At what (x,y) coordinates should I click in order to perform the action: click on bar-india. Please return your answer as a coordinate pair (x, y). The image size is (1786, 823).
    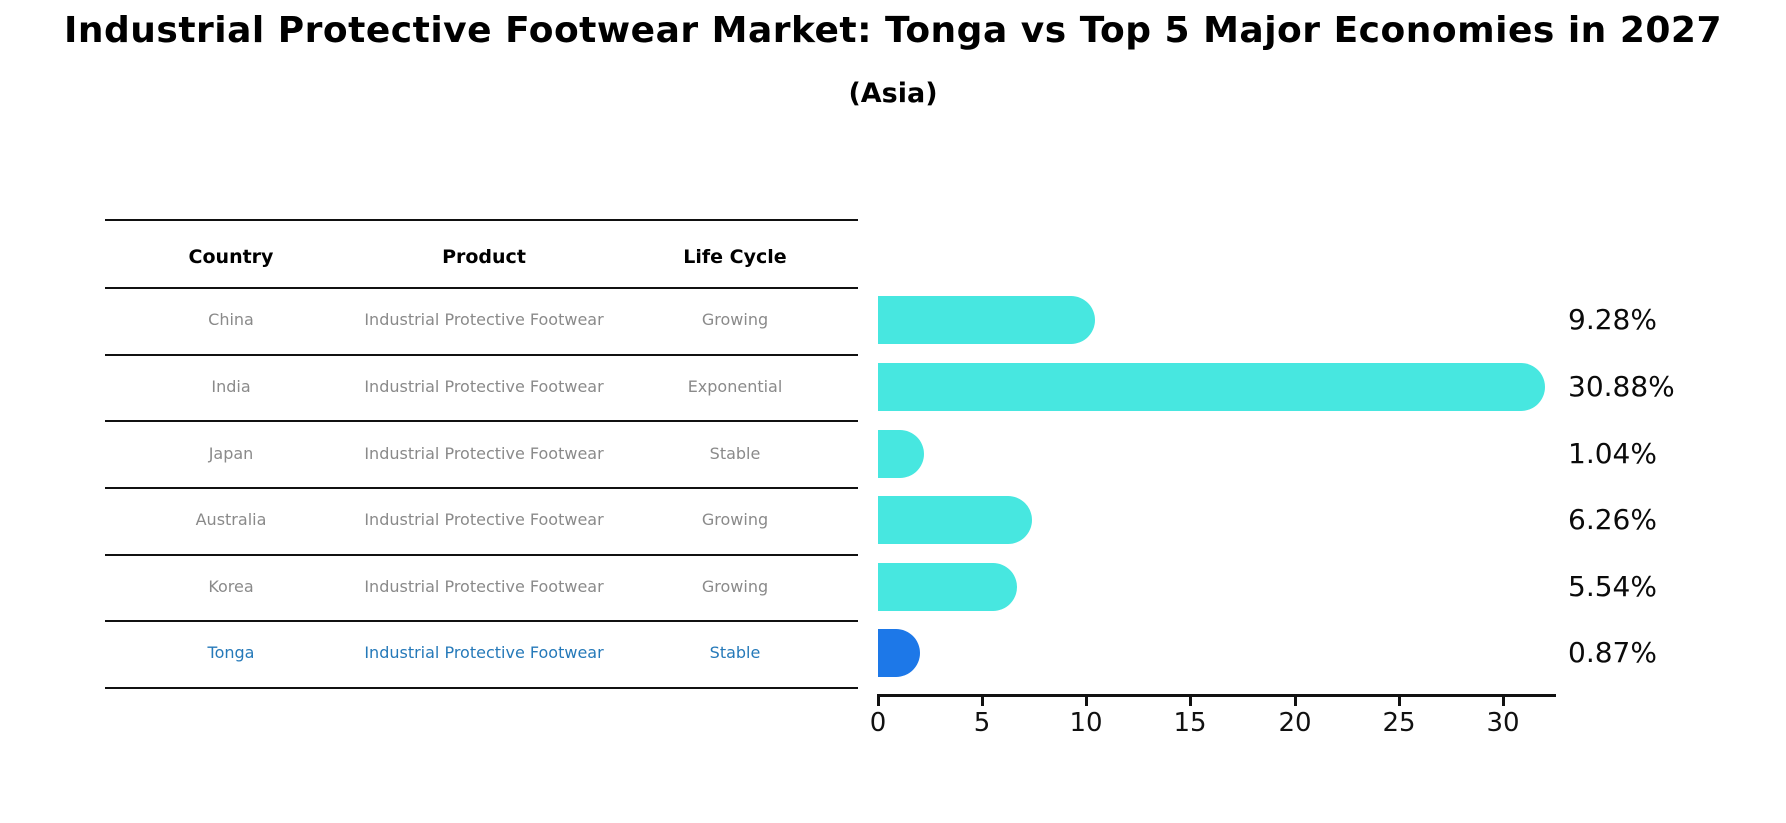
    Looking at the image, I should click on (1212, 387).